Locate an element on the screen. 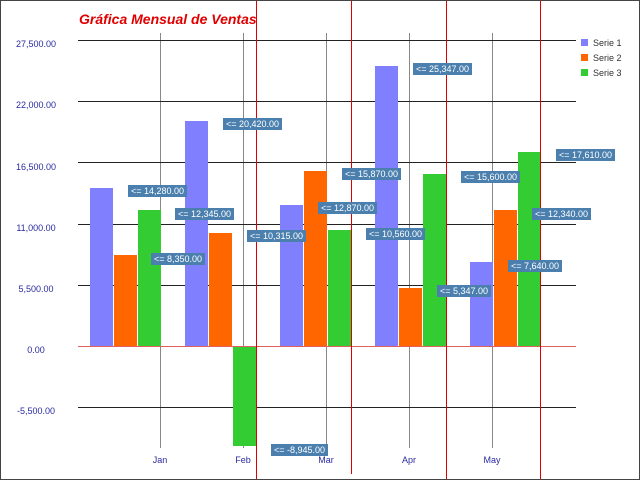 The image size is (640, 480). legend: Serie 1 Serie 2 Serie 3 is located at coordinates (601, 57).